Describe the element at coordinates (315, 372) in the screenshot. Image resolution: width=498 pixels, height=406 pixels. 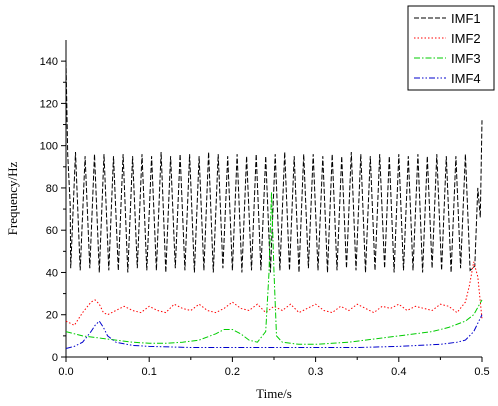
I see `x-tick-label: 0.3` at that location.